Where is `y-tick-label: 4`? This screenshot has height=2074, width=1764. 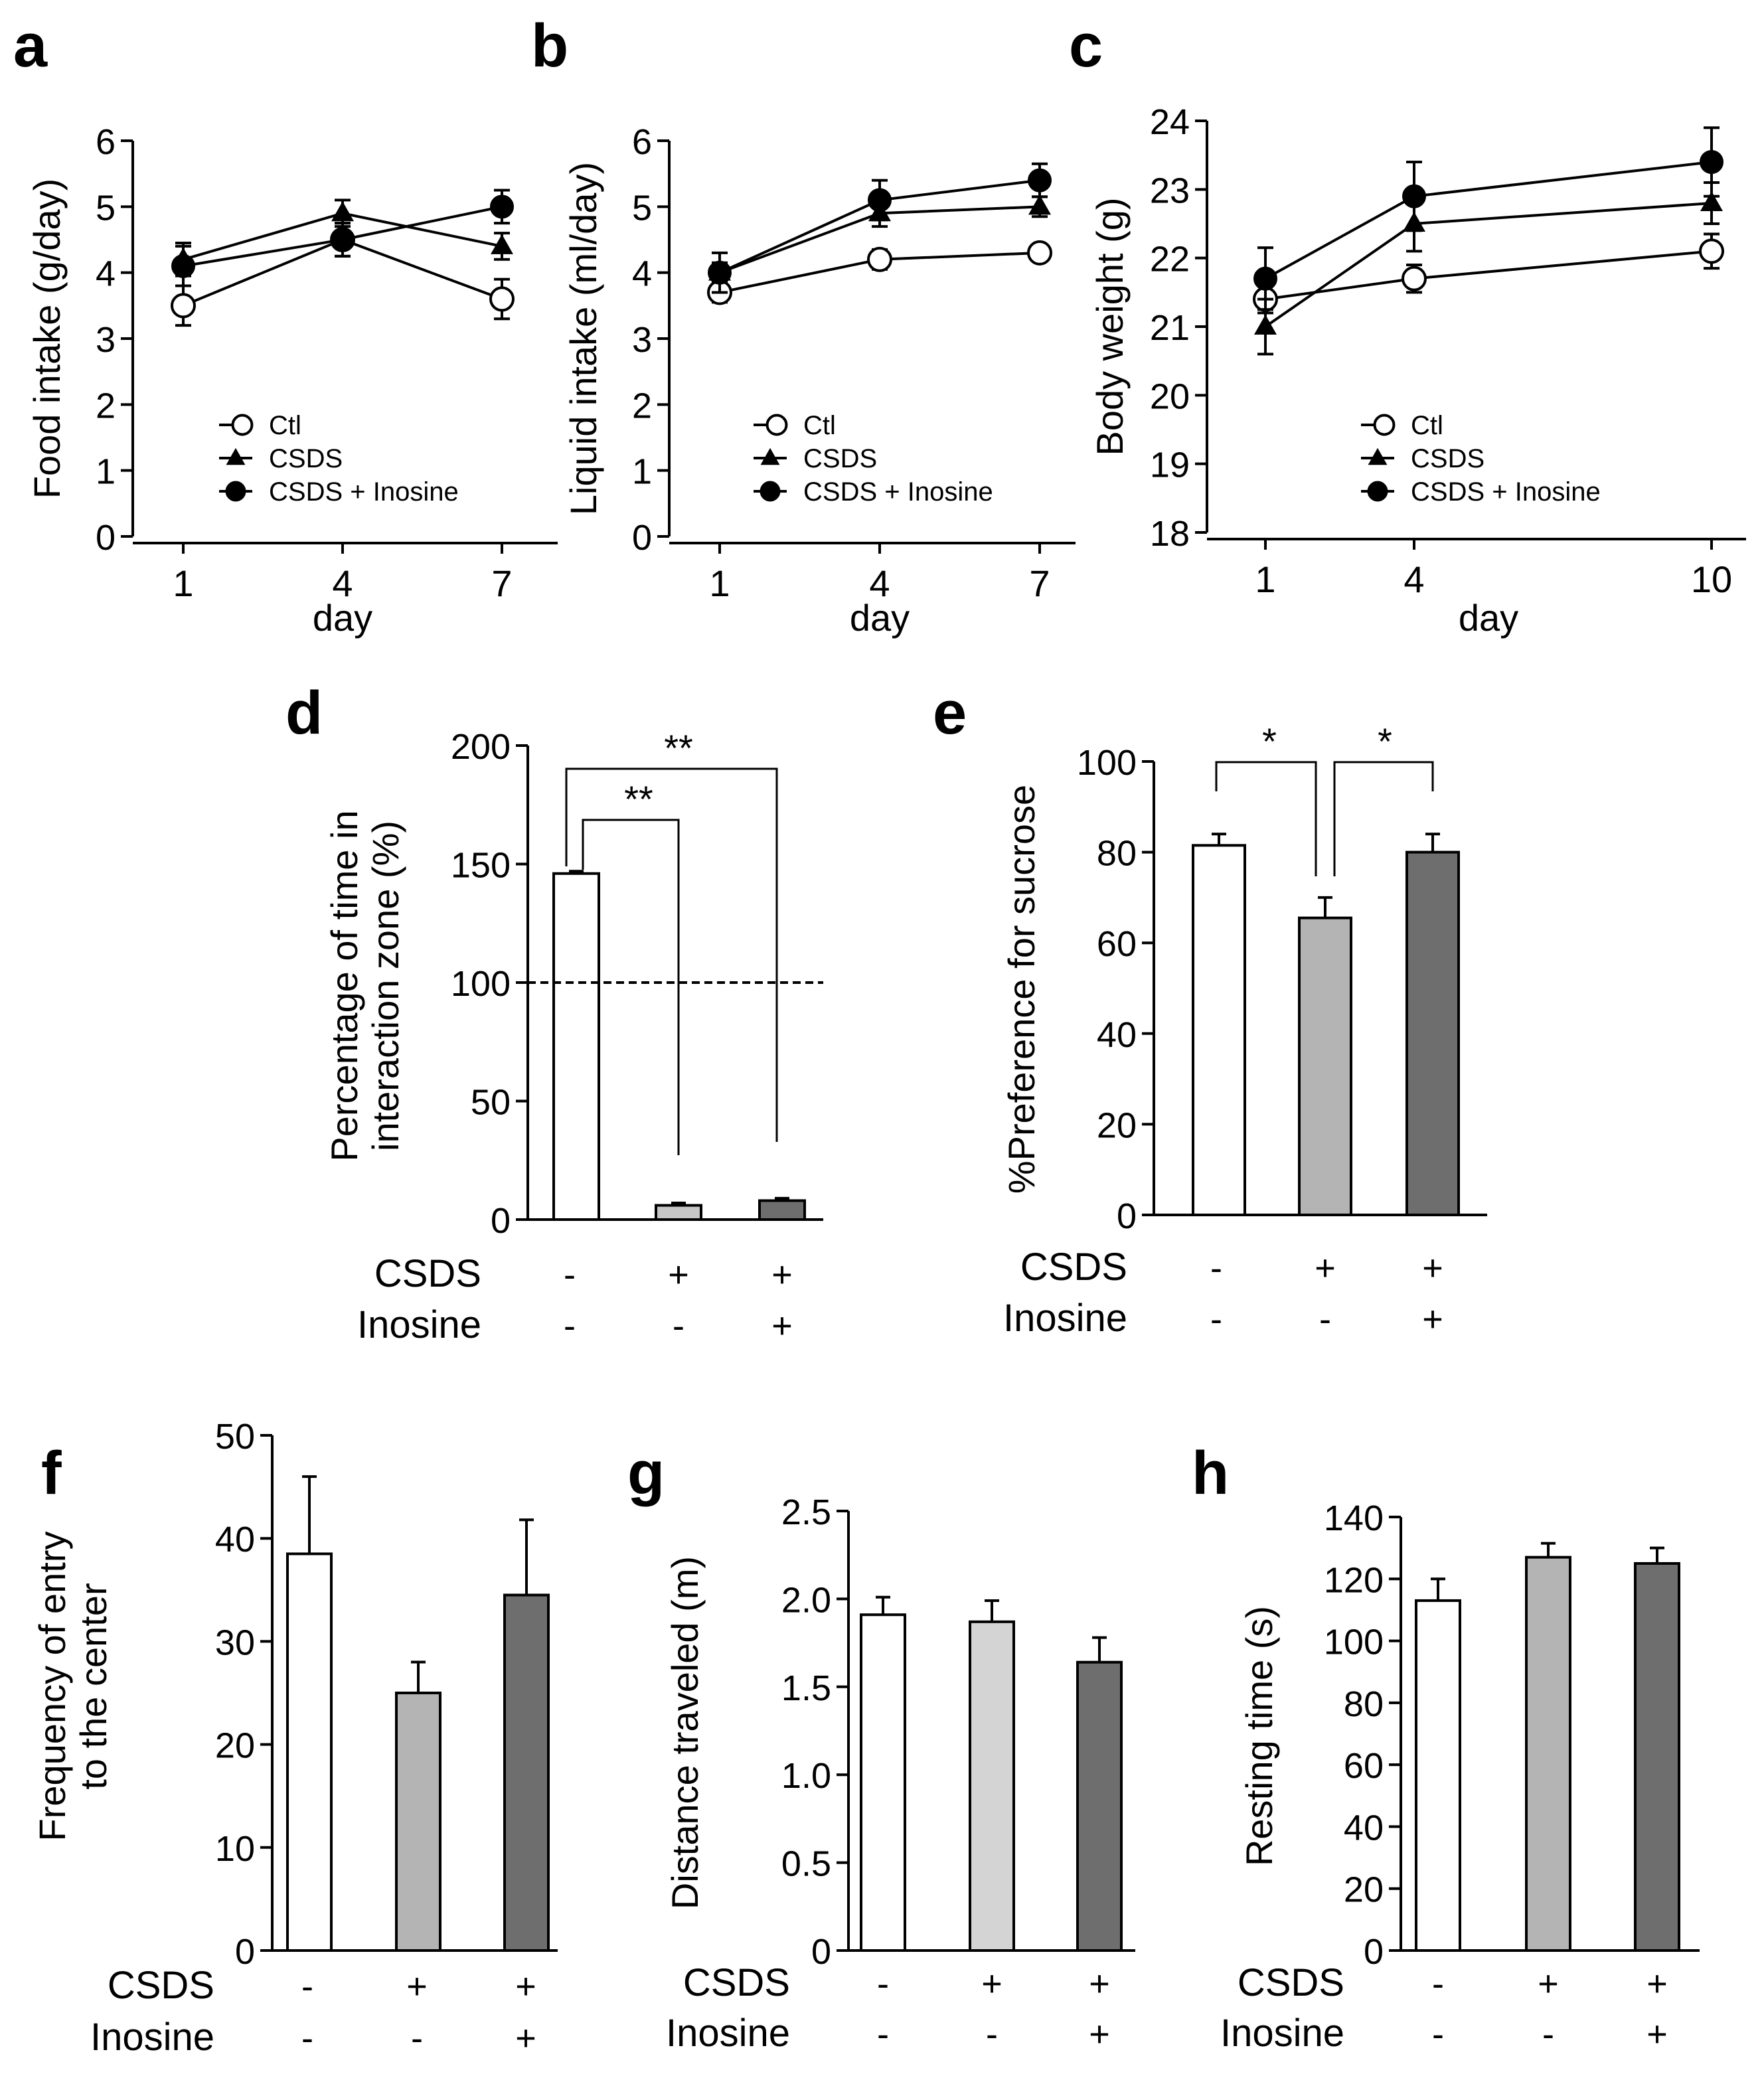 y-tick-label: 4 is located at coordinates (642, 274).